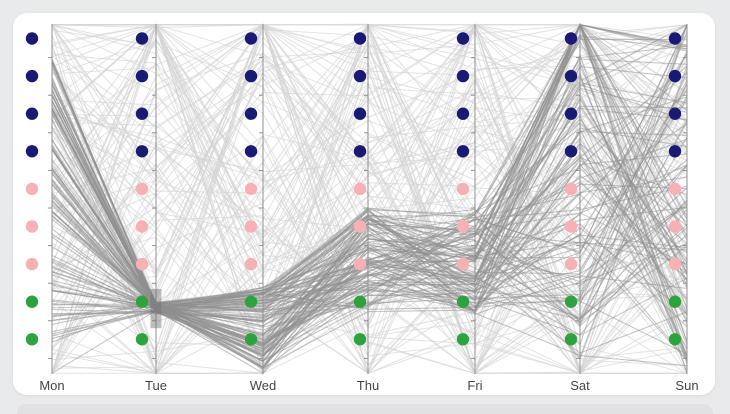  What do you see at coordinates (686, 385) in the screenshot?
I see `axis-label-sun: Sun` at bounding box center [686, 385].